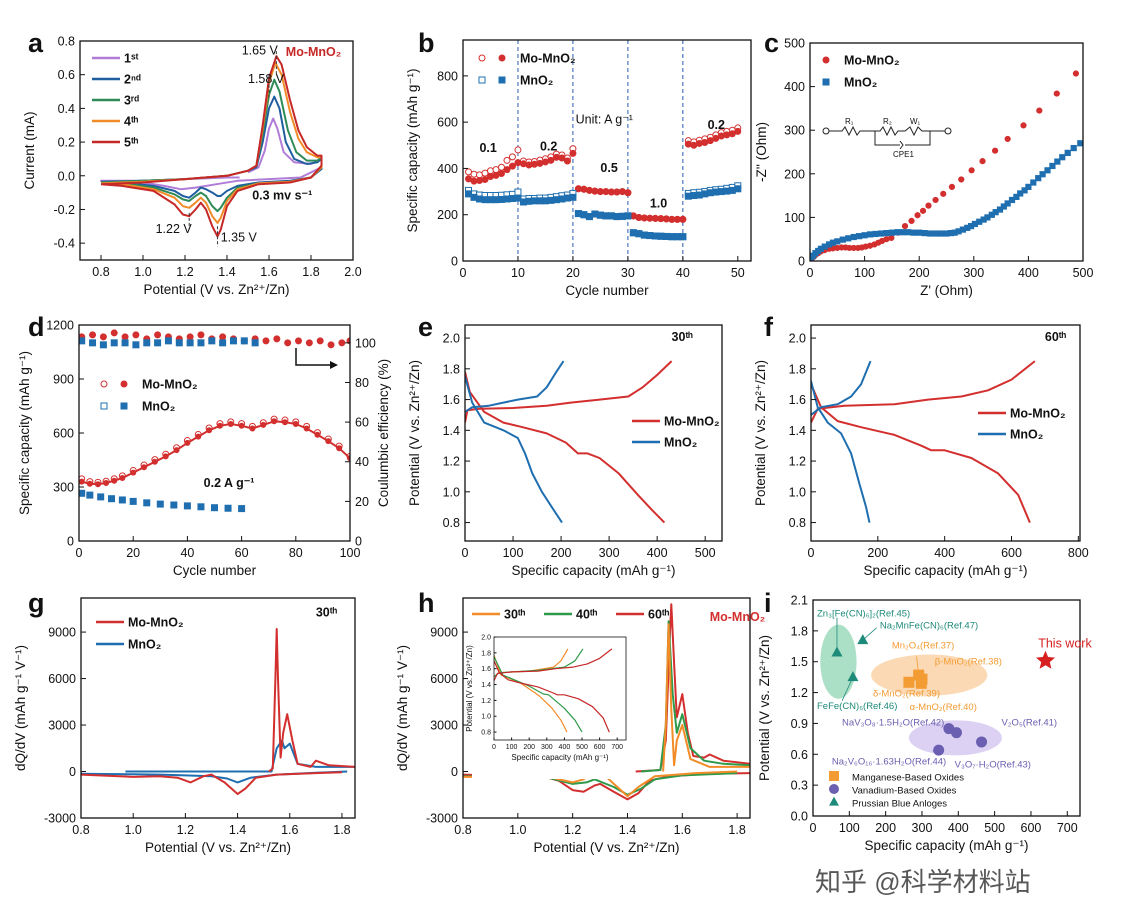 This screenshot has width=1126, height=897. Describe the element at coordinates (683, 273) in the screenshot. I see `x-tick-label: 40` at that location.